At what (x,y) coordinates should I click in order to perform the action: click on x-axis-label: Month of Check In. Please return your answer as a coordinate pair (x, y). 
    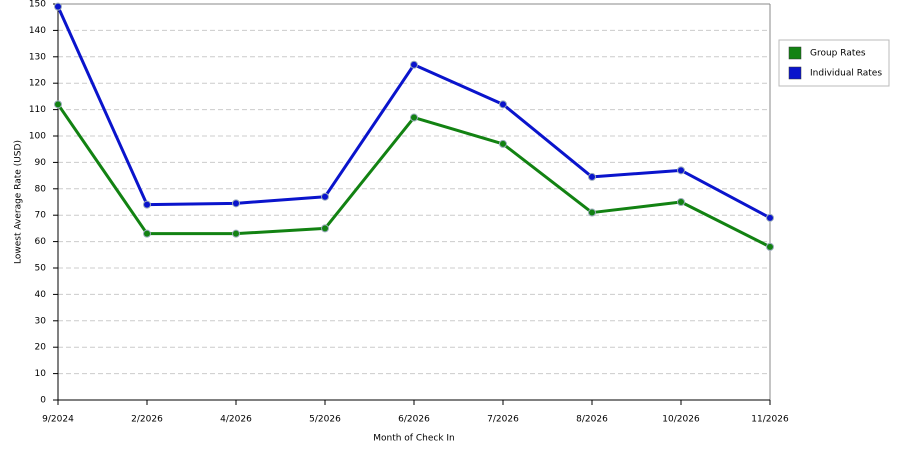
    Looking at the image, I should click on (414, 439).